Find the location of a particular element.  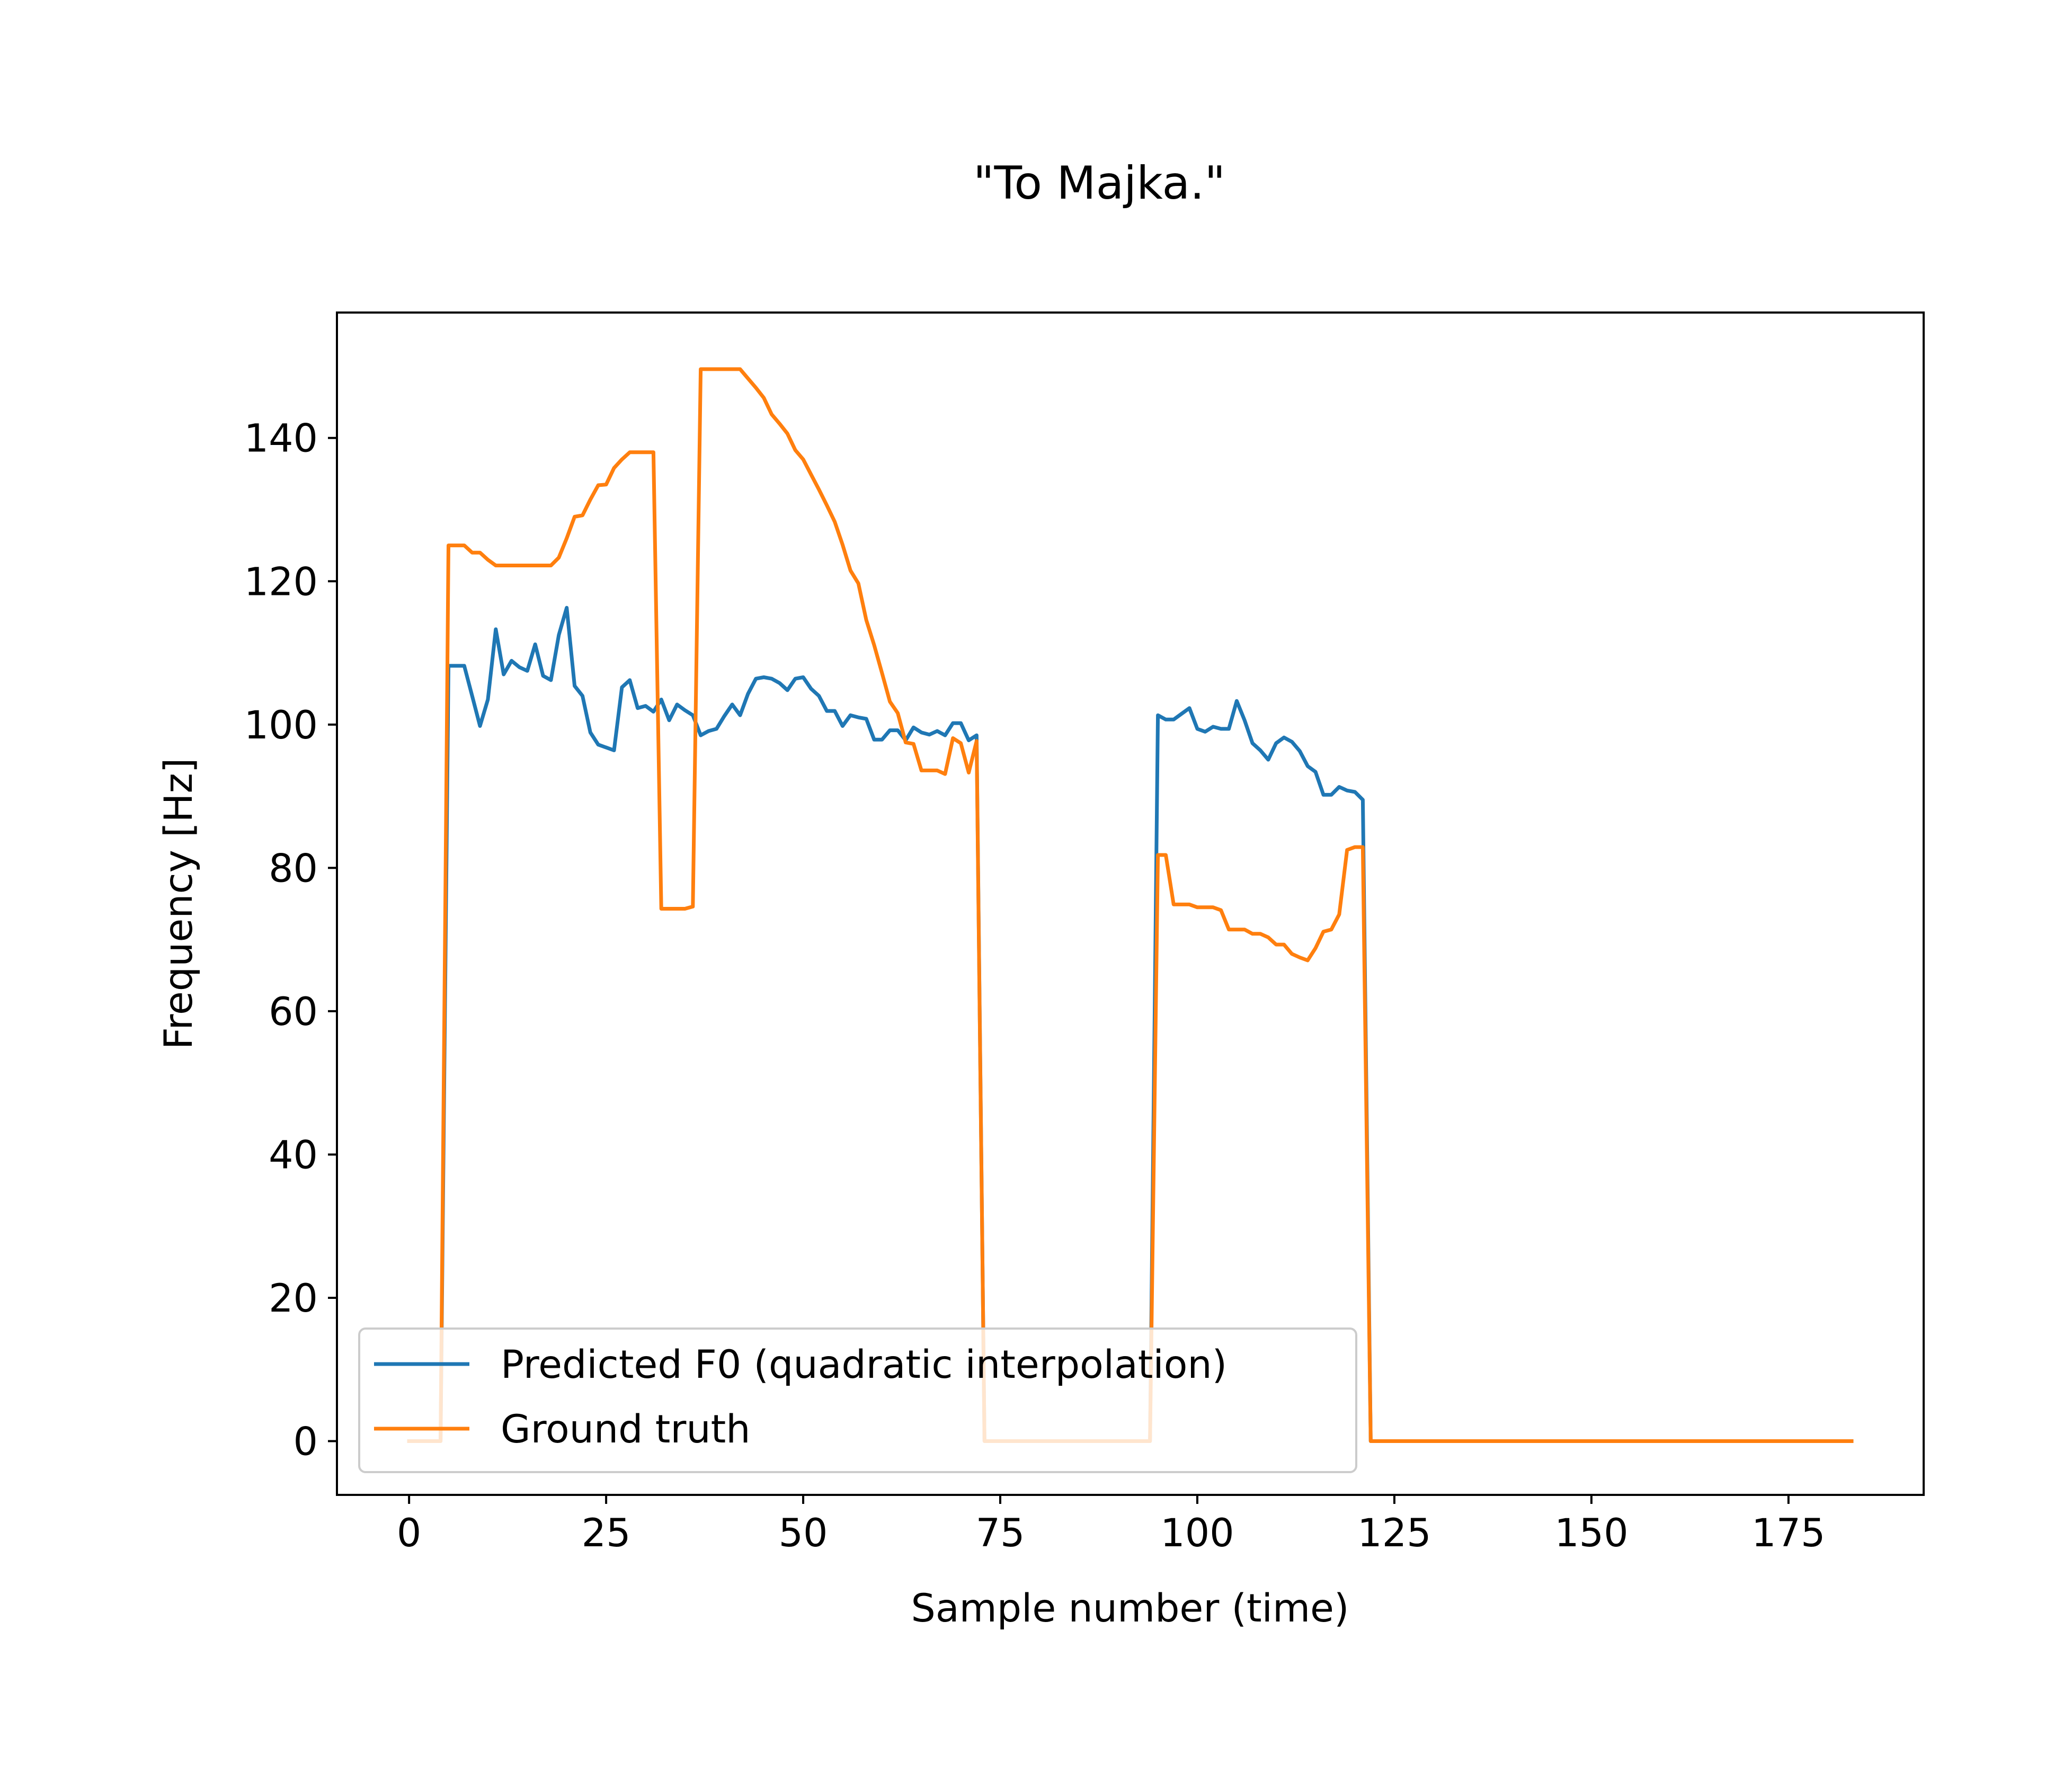

y-tick-label: 0 is located at coordinates (306, 1442).